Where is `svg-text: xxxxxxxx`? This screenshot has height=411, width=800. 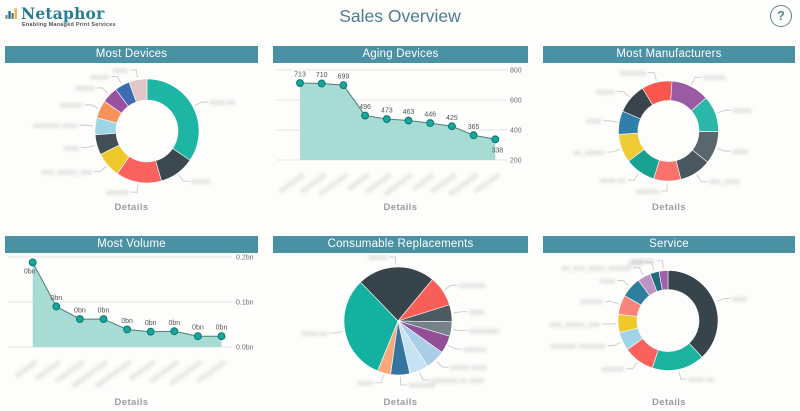
svg-text: xxxxxxxx is located at coordinates (484, 331).